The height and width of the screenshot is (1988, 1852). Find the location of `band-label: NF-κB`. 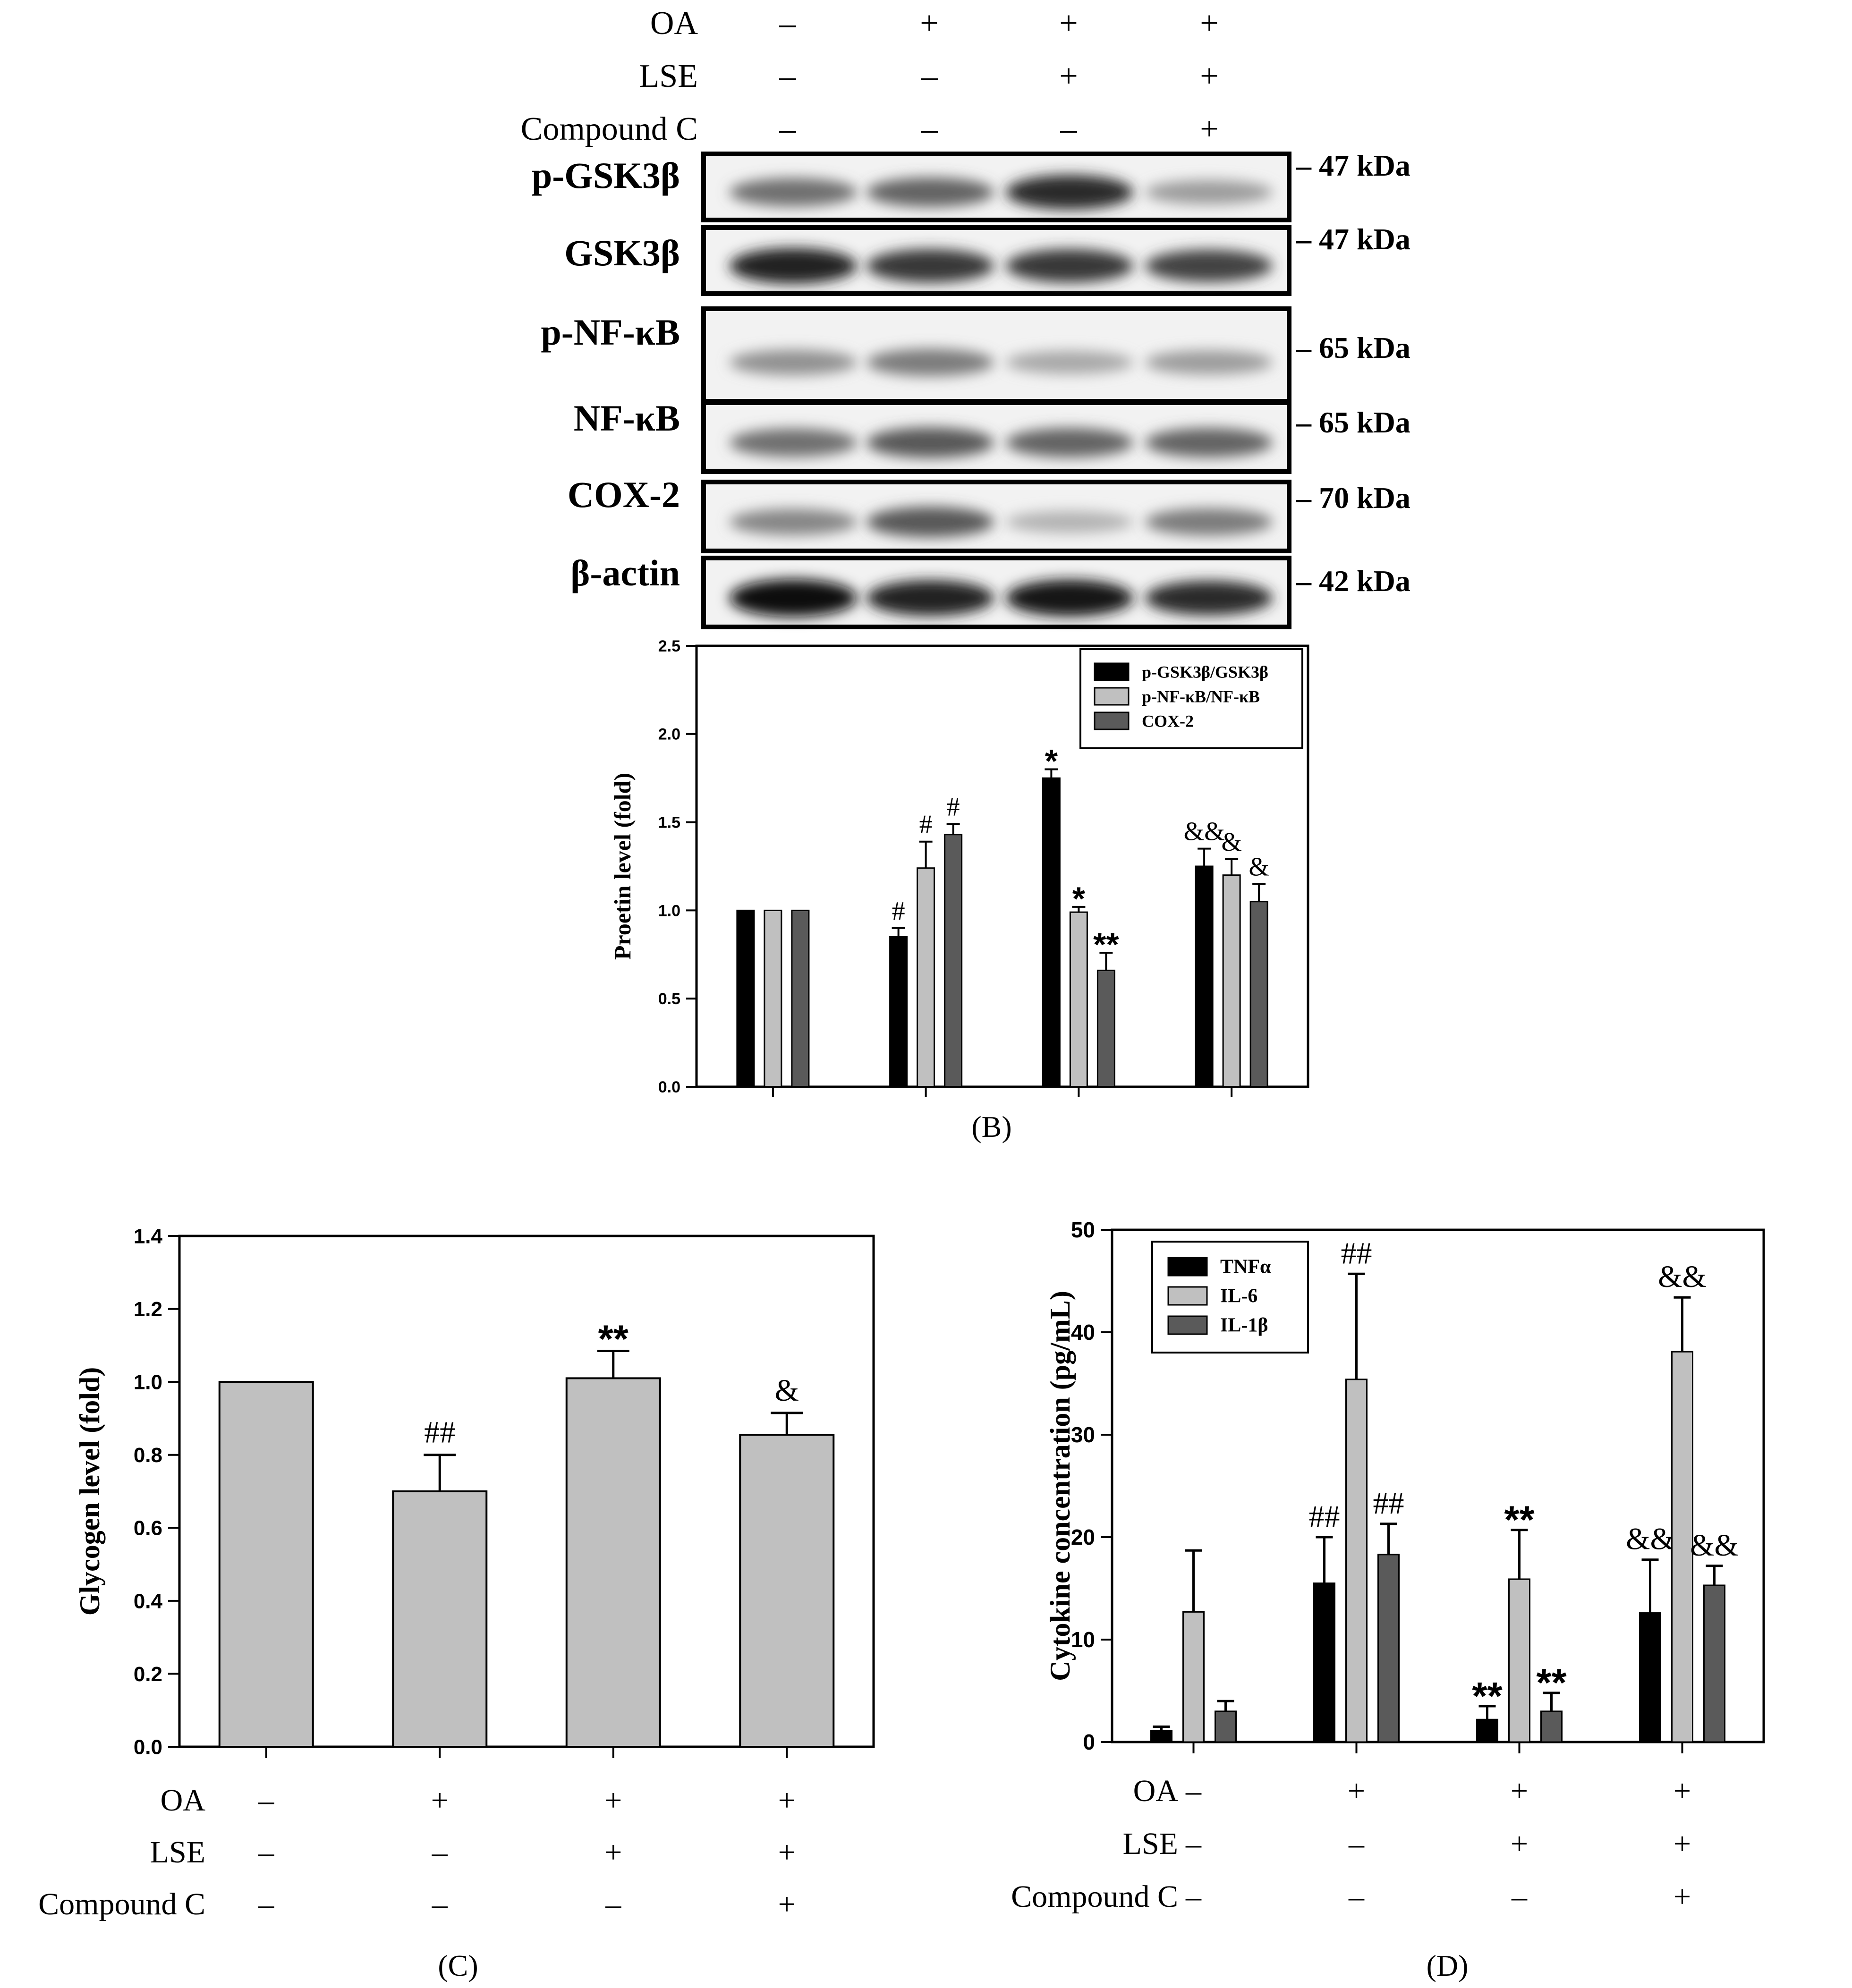

band-label: NF-κB is located at coordinates (627, 418).